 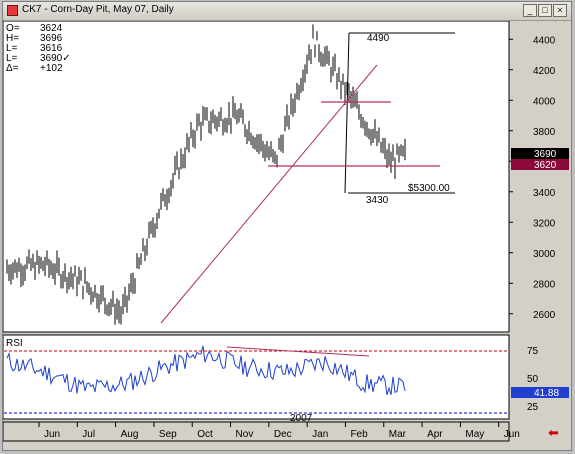 I want to click on app-icon, so click(x=12, y=10).